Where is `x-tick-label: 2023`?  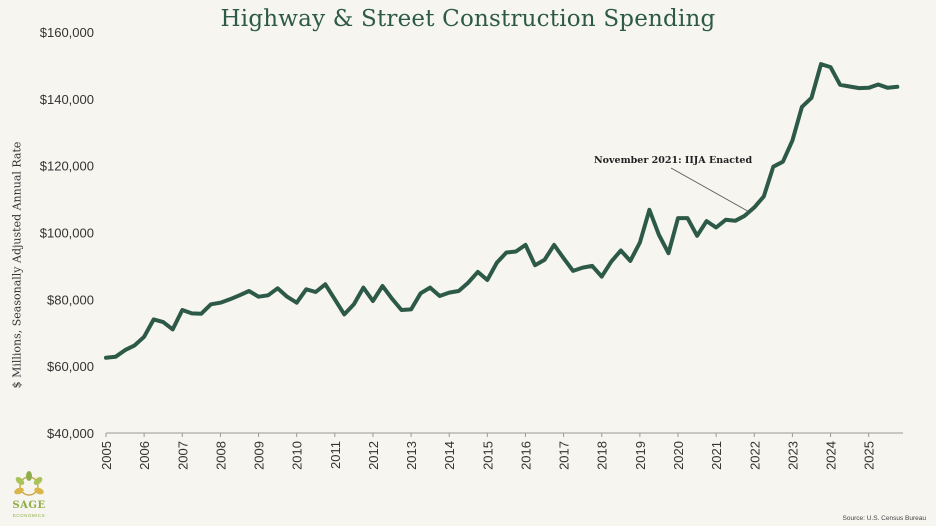
x-tick-label: 2023 is located at coordinates (792, 455).